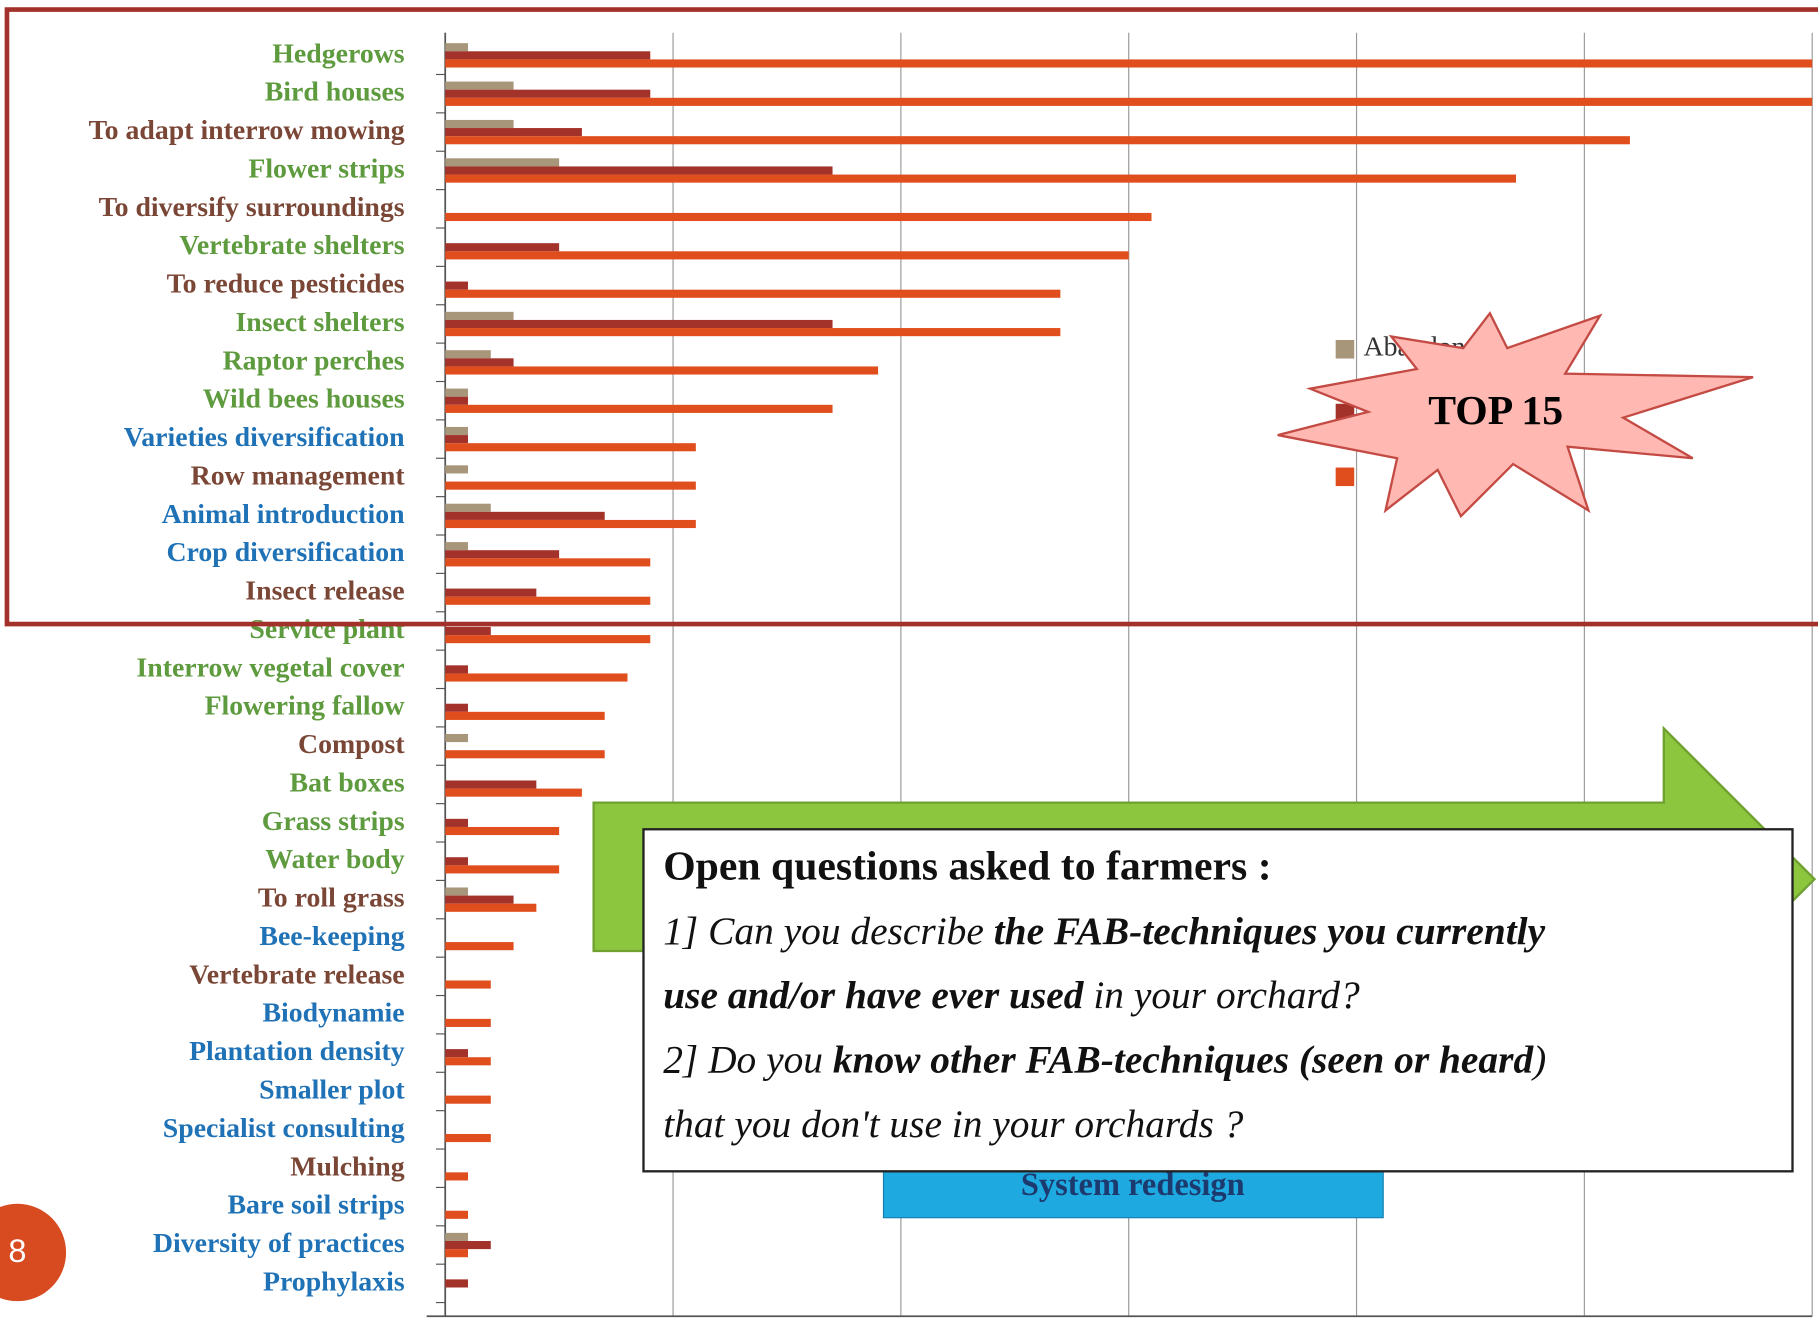  What do you see at coordinates (828, 931) in the screenshot?
I see `question-segment: 1] Can you describe` at bounding box center [828, 931].